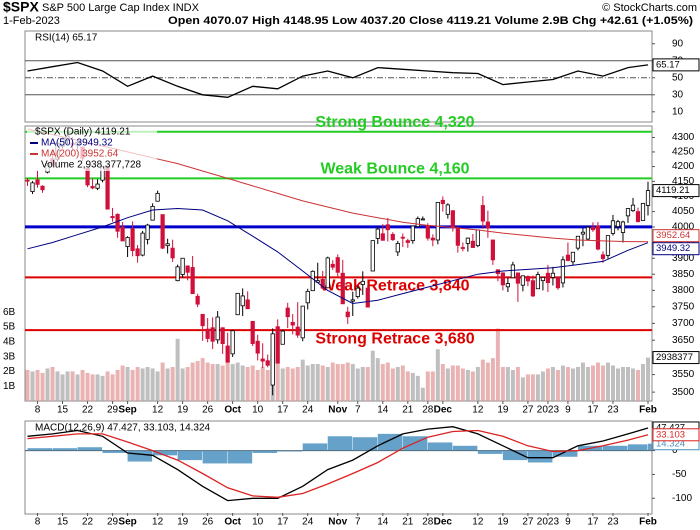  Describe the element at coordinates (670, 427) in the screenshot. I see `value-box-label: 47.427` at that location.